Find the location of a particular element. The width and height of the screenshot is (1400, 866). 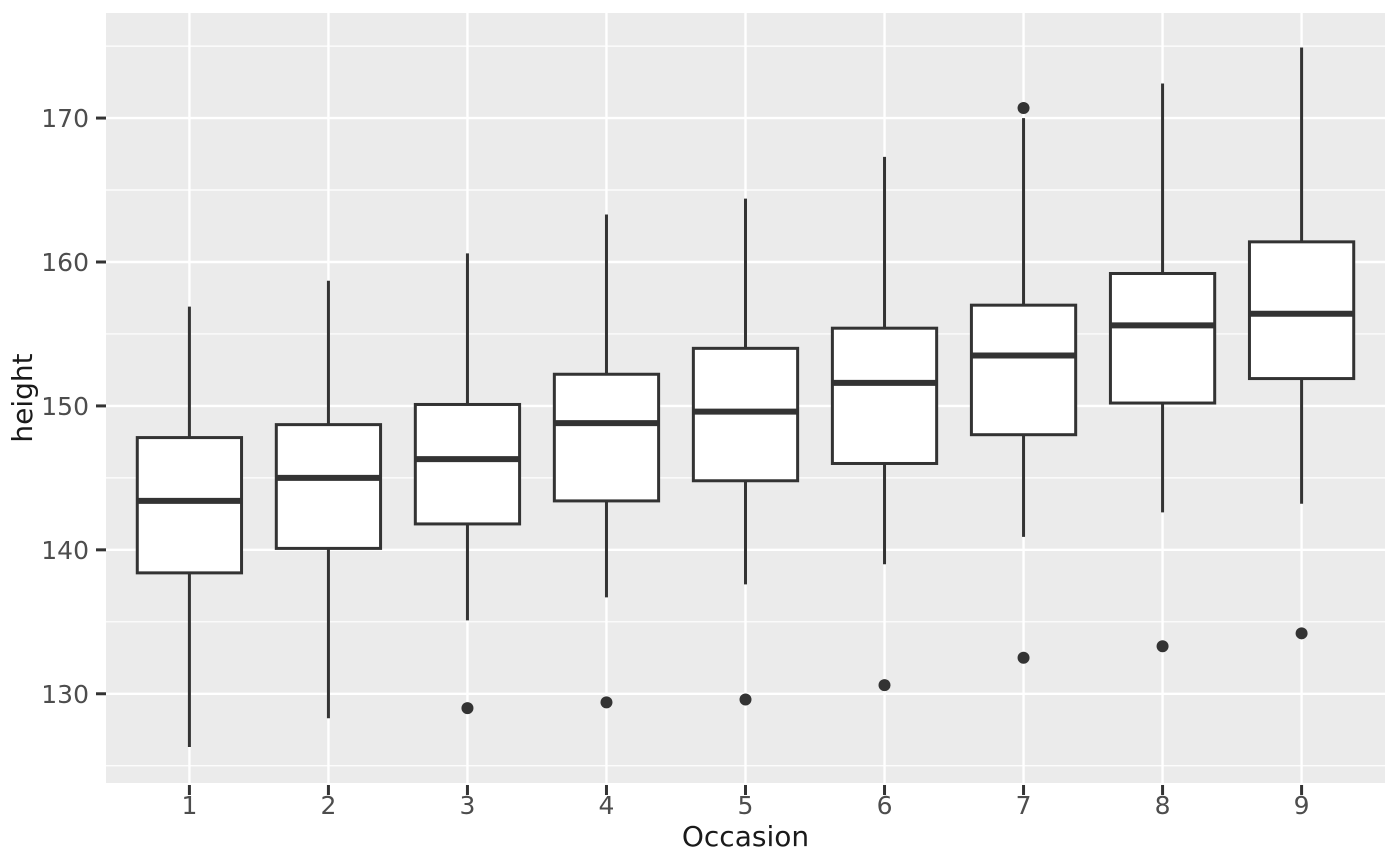

x-axis-tick-labels: 1 2 3 4 5 6 7 8 9 is located at coordinates (745, 805).